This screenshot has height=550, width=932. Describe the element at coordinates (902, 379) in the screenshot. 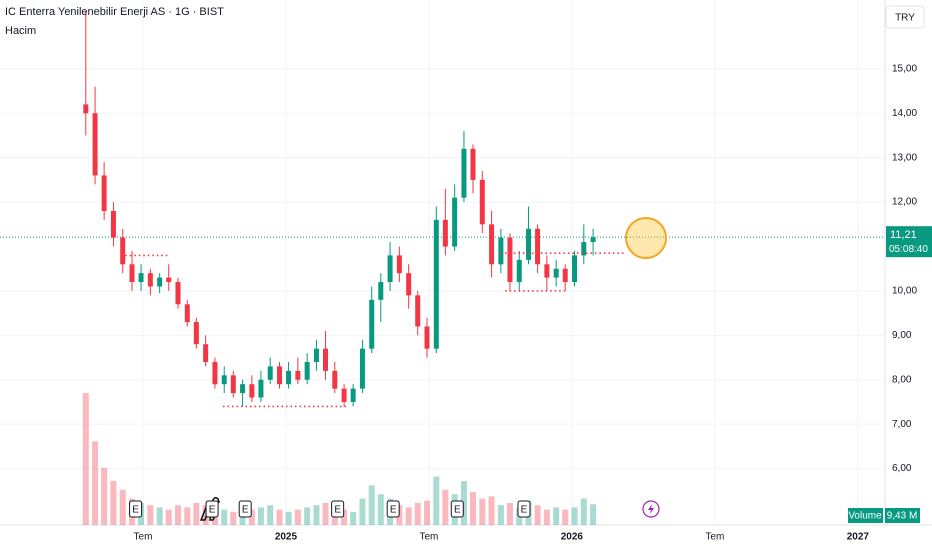

I see `y-tick-label: 8,00` at that location.